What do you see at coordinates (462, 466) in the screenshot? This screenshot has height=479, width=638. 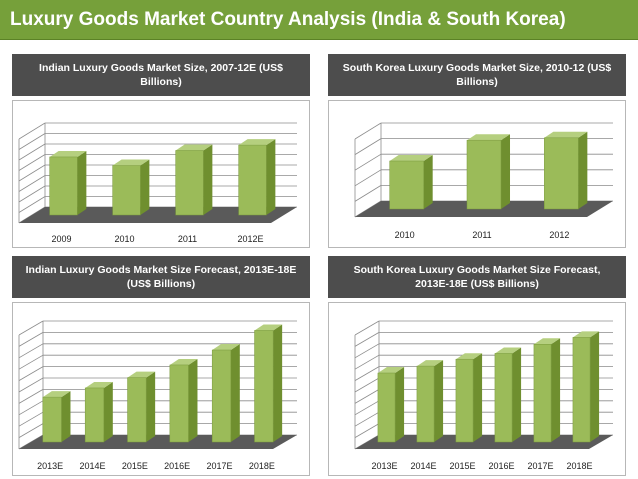 I see `x-tick-label: 2015E` at bounding box center [462, 466].